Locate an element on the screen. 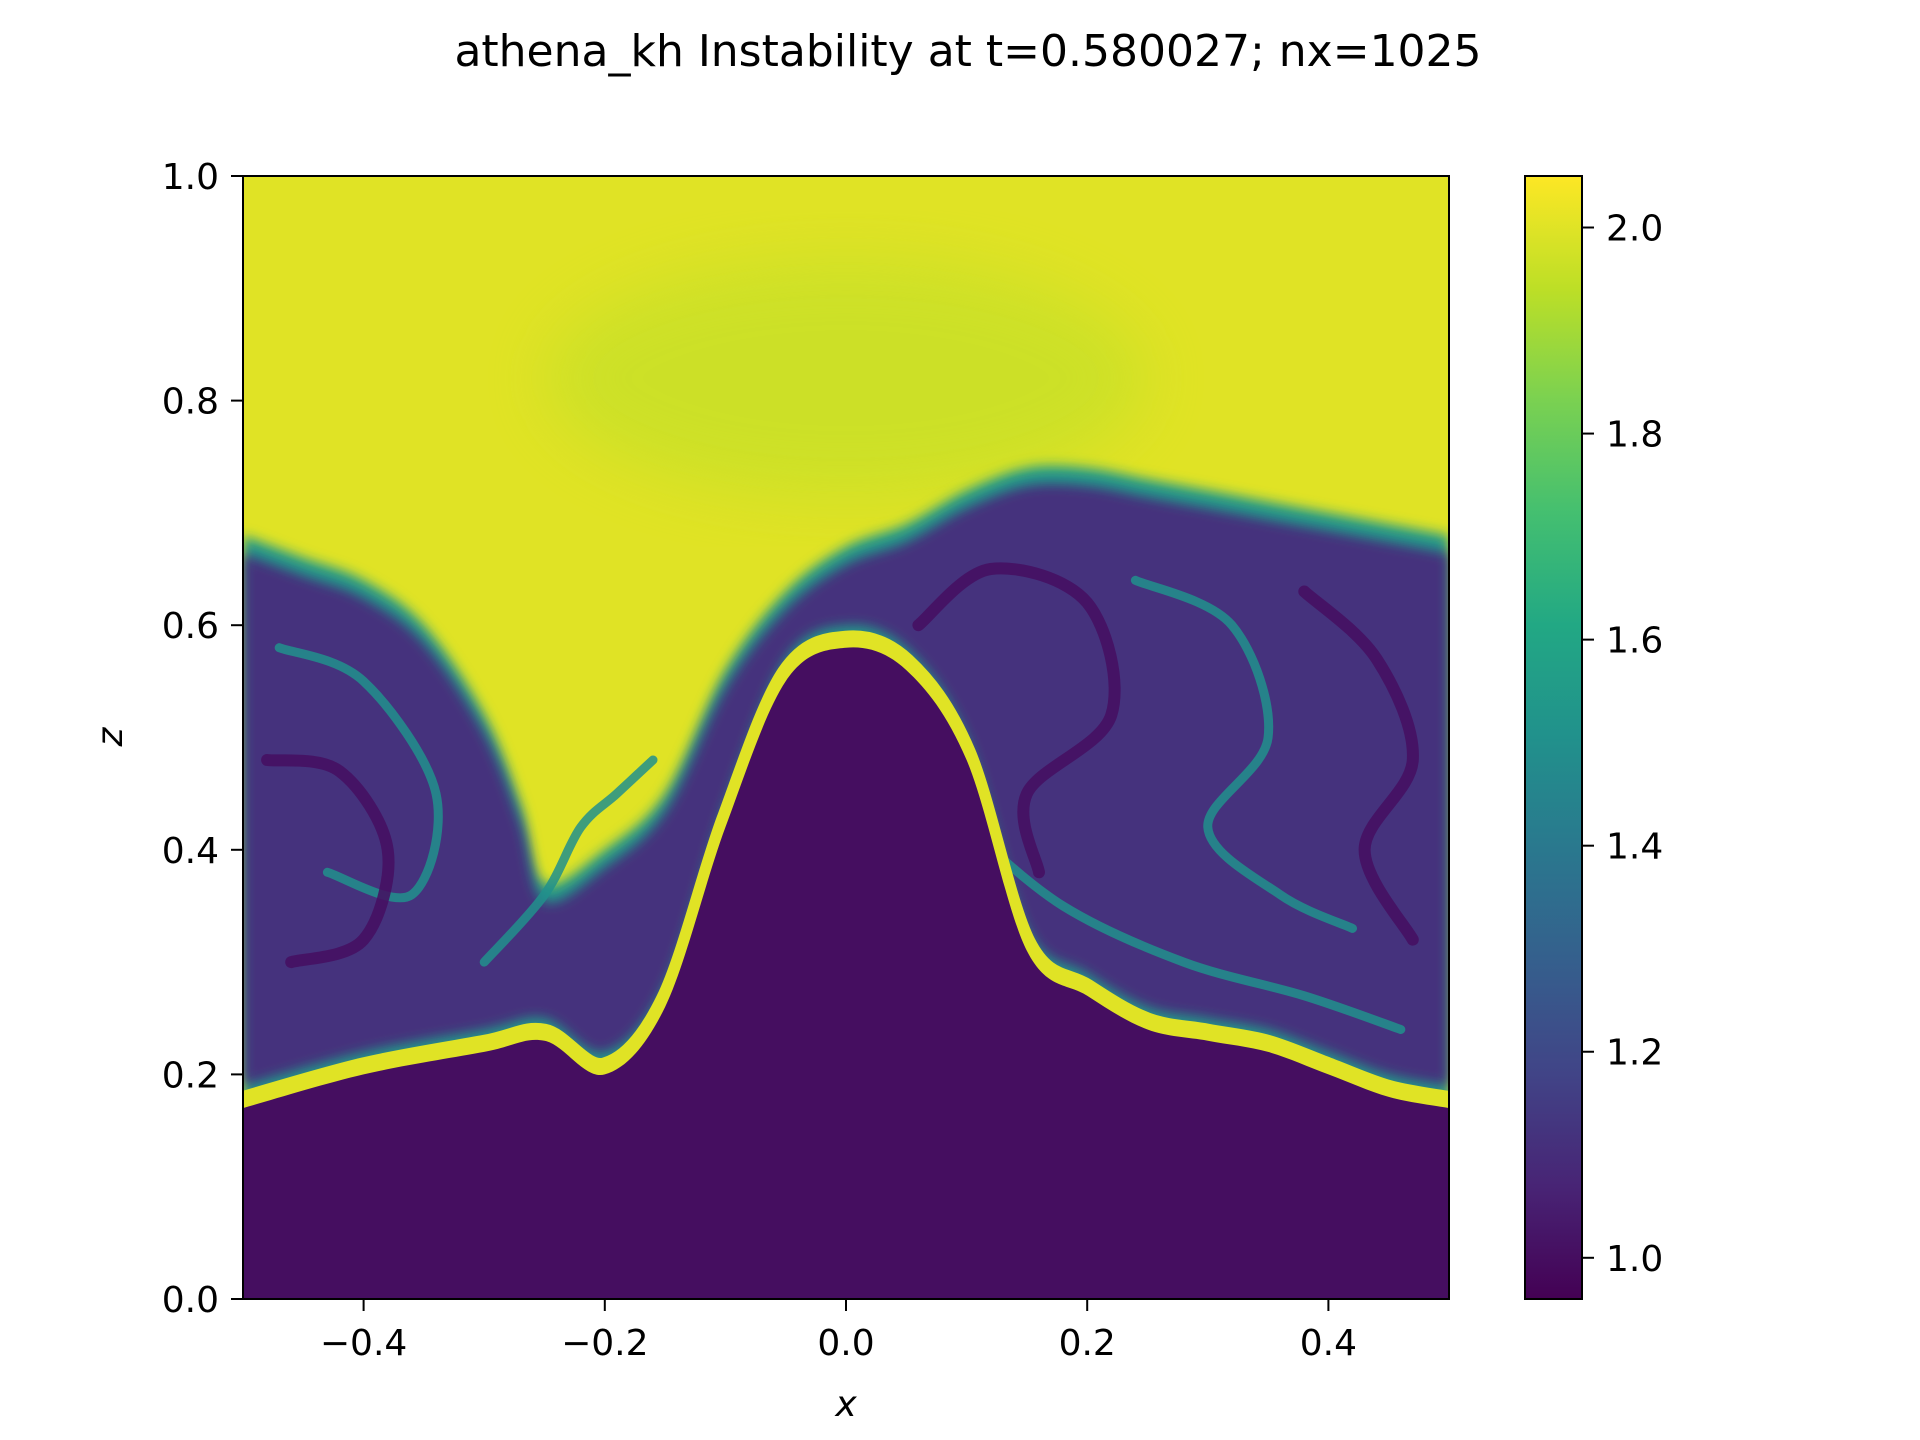 This screenshot has width=1920, height=1440. colorbar is located at coordinates (1553, 737).